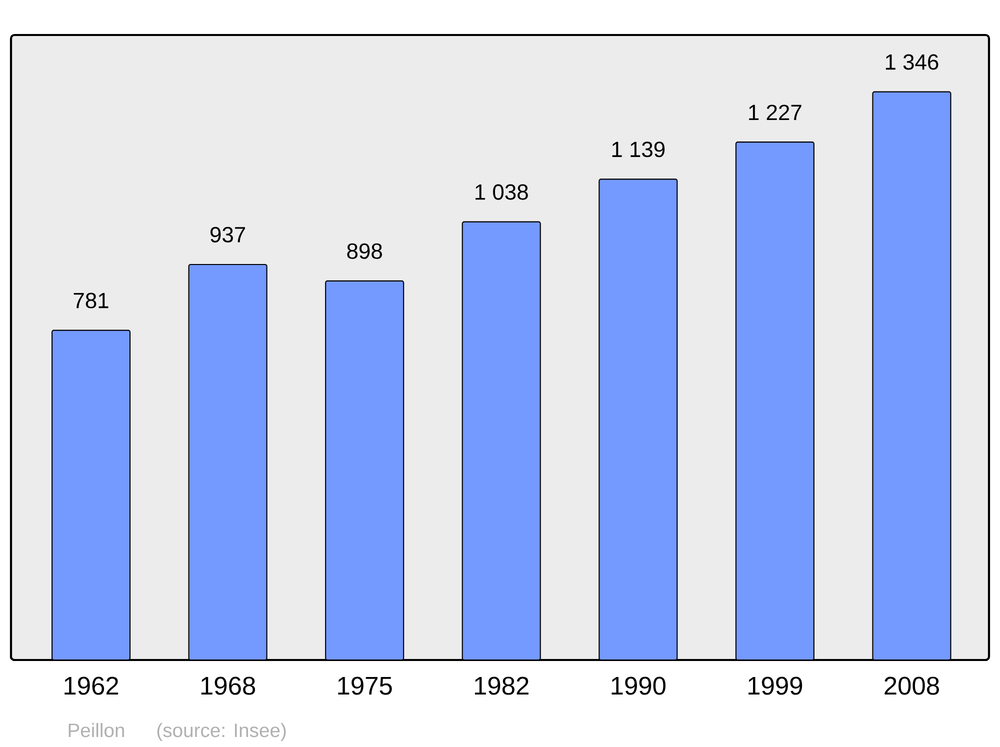 This screenshot has height=747, width=1000. Describe the element at coordinates (912, 62) in the screenshot. I see `data-label: 1 346` at that location.